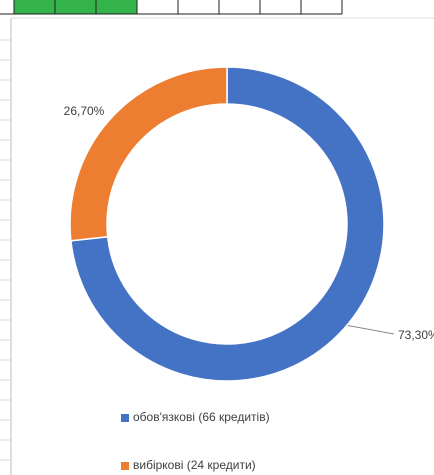 The width and height of the screenshot is (434, 475). What do you see at coordinates (201, 417) in the screenshot?
I see `legend-label: обов'язкові (66 кредитів)` at bounding box center [201, 417].